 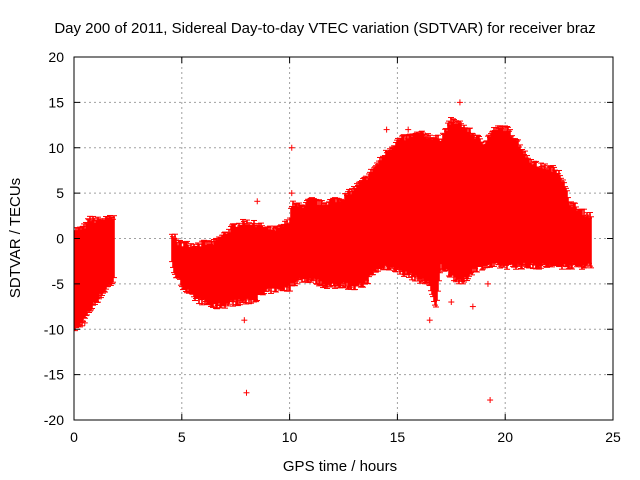 What do you see at coordinates (340, 466) in the screenshot?
I see `x-axis-title: GPS time / hours` at bounding box center [340, 466].